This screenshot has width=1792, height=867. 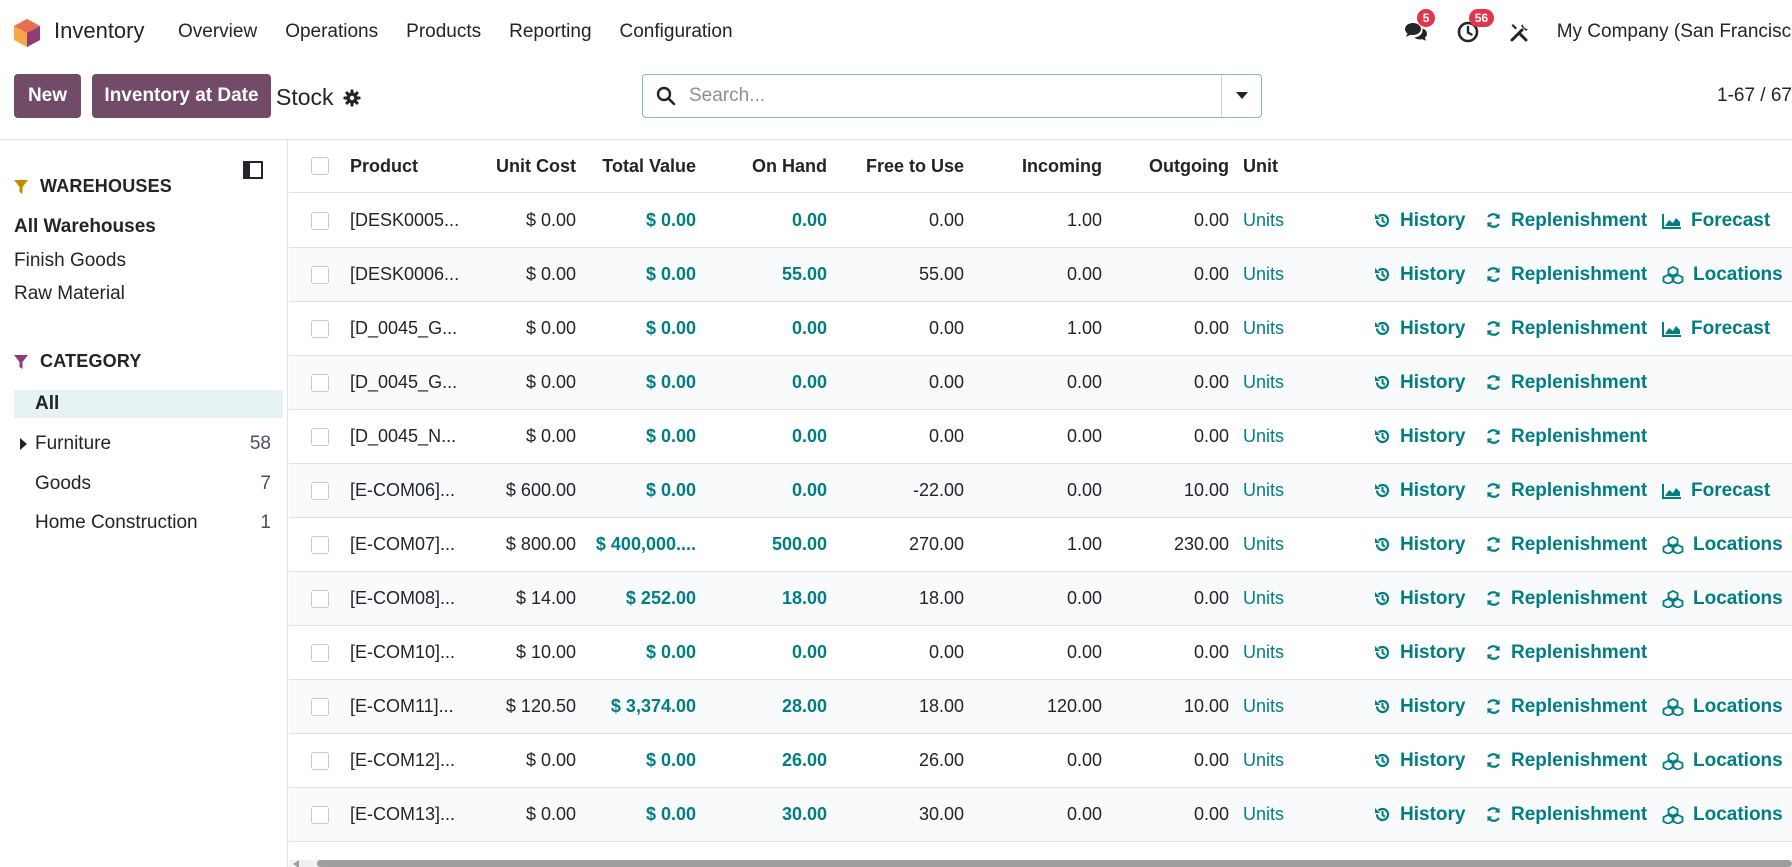 I want to click on menu-reporting: Reporting, so click(x=550, y=31).